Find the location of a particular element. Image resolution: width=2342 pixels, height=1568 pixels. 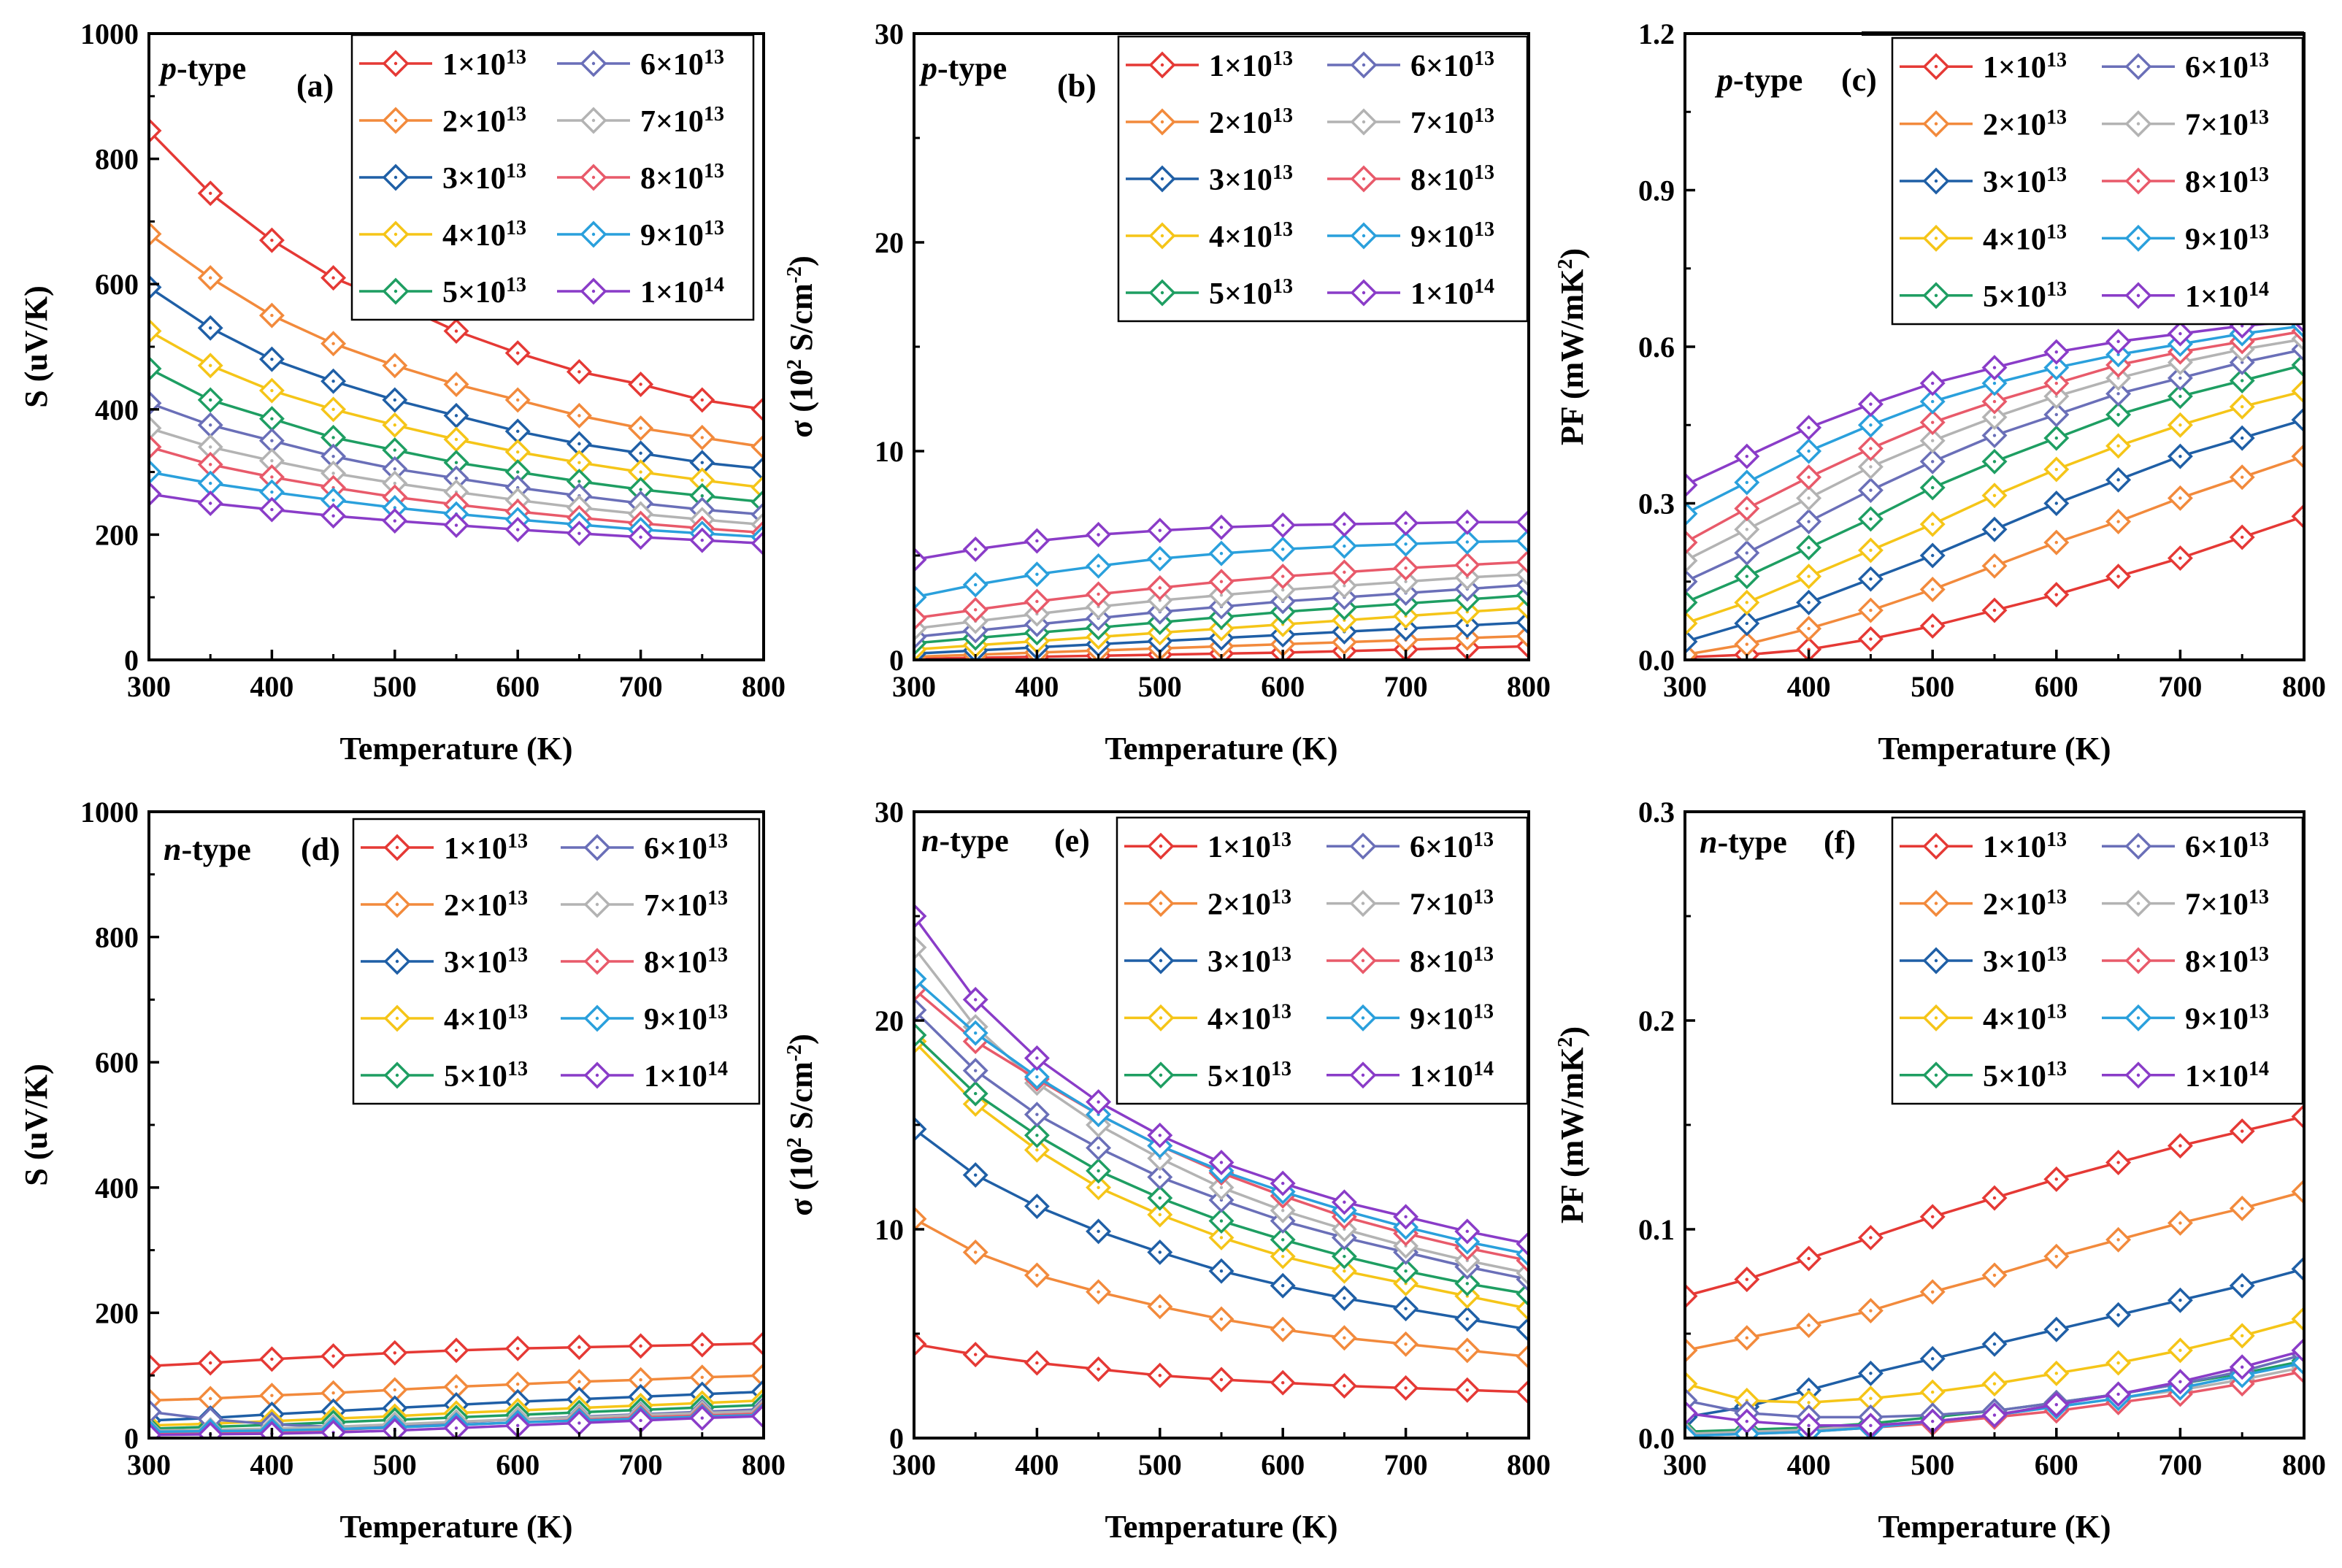

legend-item: 1×1013 is located at coordinates (1983, 846).